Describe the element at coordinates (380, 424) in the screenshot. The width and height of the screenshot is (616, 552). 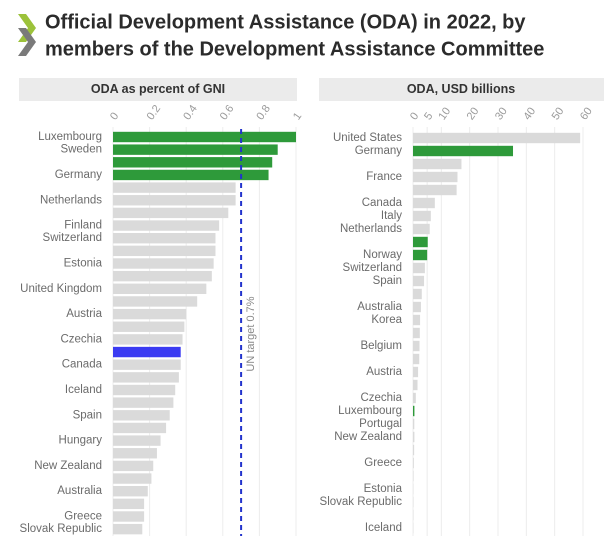
I see `category-label: Portugal` at that location.